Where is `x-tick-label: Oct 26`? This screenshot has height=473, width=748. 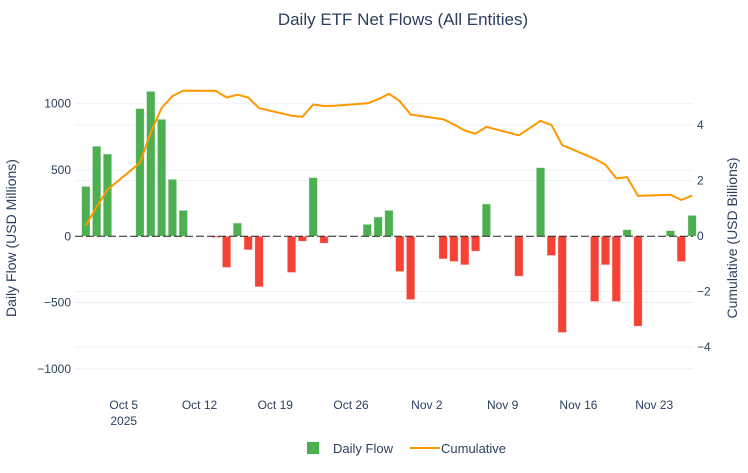
x-tick-label: Oct 26 is located at coordinates (351, 405).